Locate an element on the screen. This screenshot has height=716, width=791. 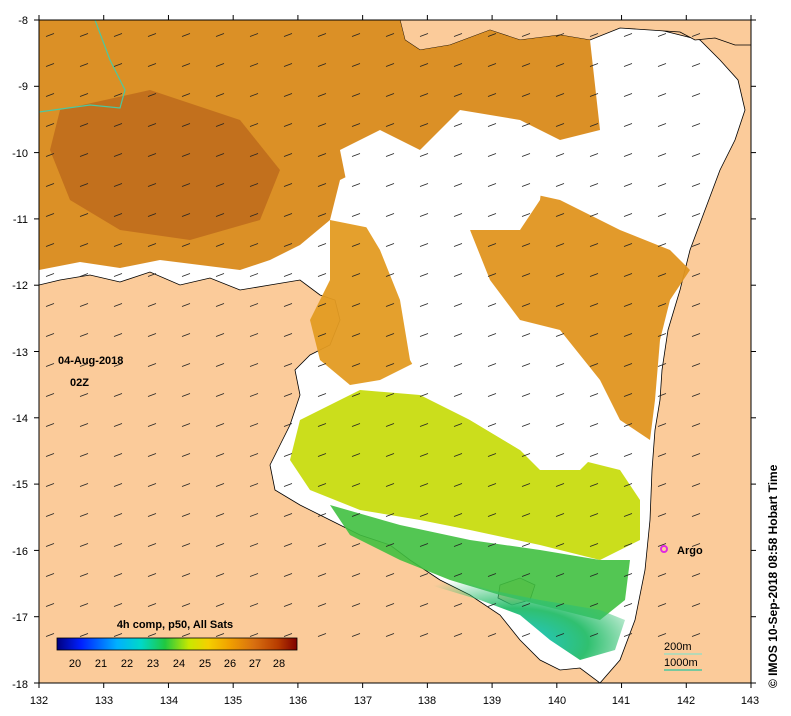
x-tick-label: 142 is located at coordinates (686, 701).